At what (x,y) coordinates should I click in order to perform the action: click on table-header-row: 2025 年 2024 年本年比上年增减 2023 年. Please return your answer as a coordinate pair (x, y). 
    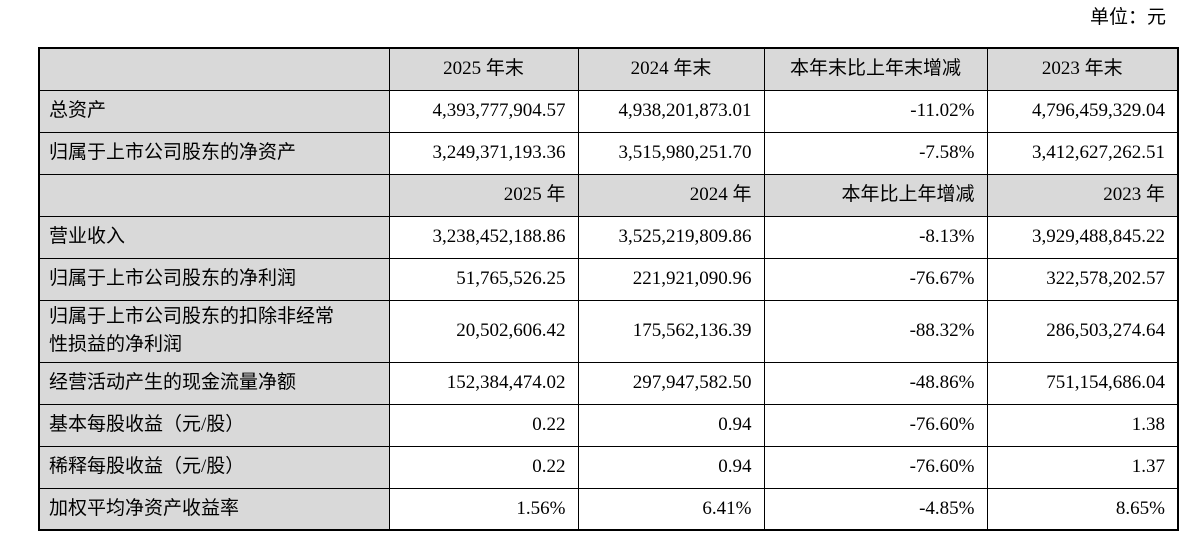
    Looking at the image, I should click on (608, 195).